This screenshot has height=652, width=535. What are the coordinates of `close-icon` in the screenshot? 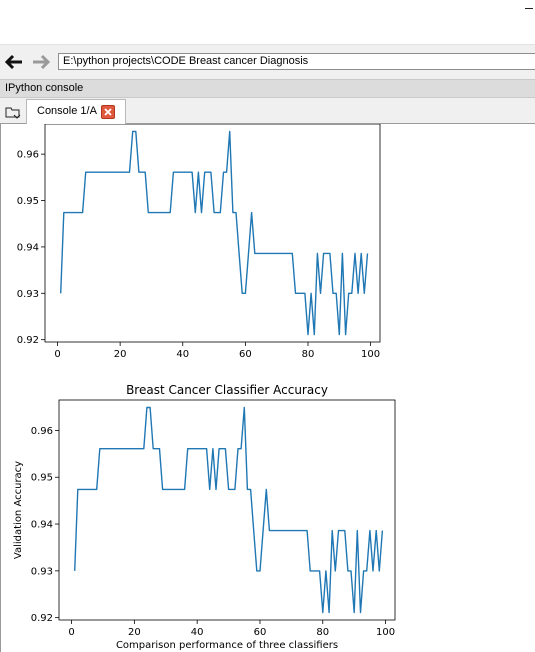 It's located at (108, 112).